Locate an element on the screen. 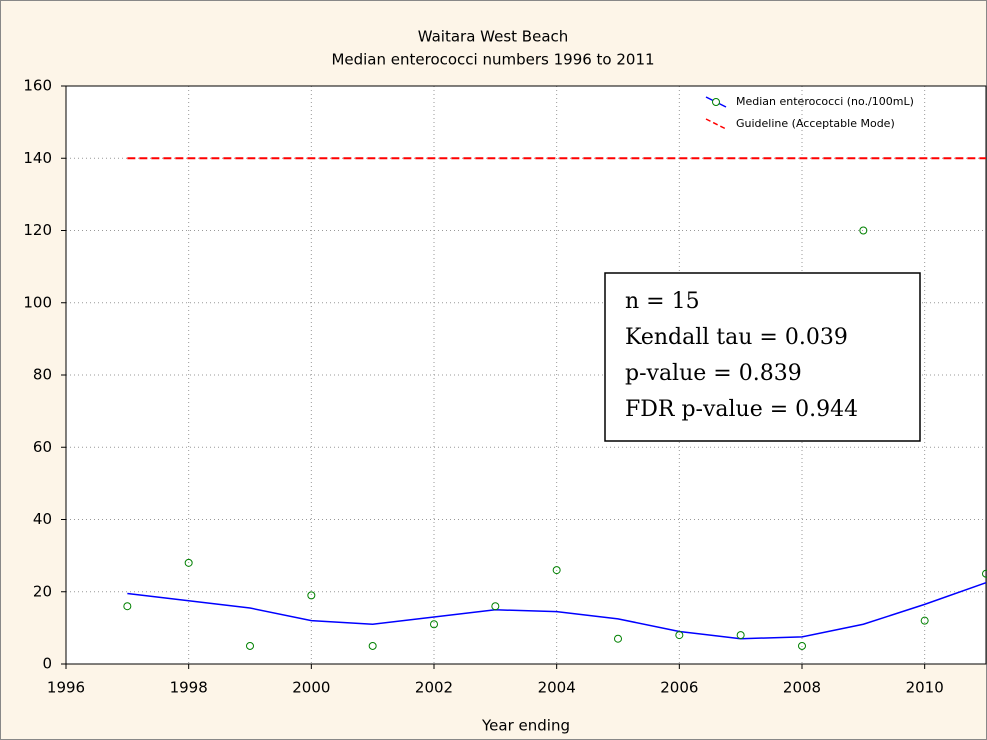 The image size is (987, 740). chart-subtitle: Median enterococci numbers 1996 to 2011 is located at coordinates (492, 60).